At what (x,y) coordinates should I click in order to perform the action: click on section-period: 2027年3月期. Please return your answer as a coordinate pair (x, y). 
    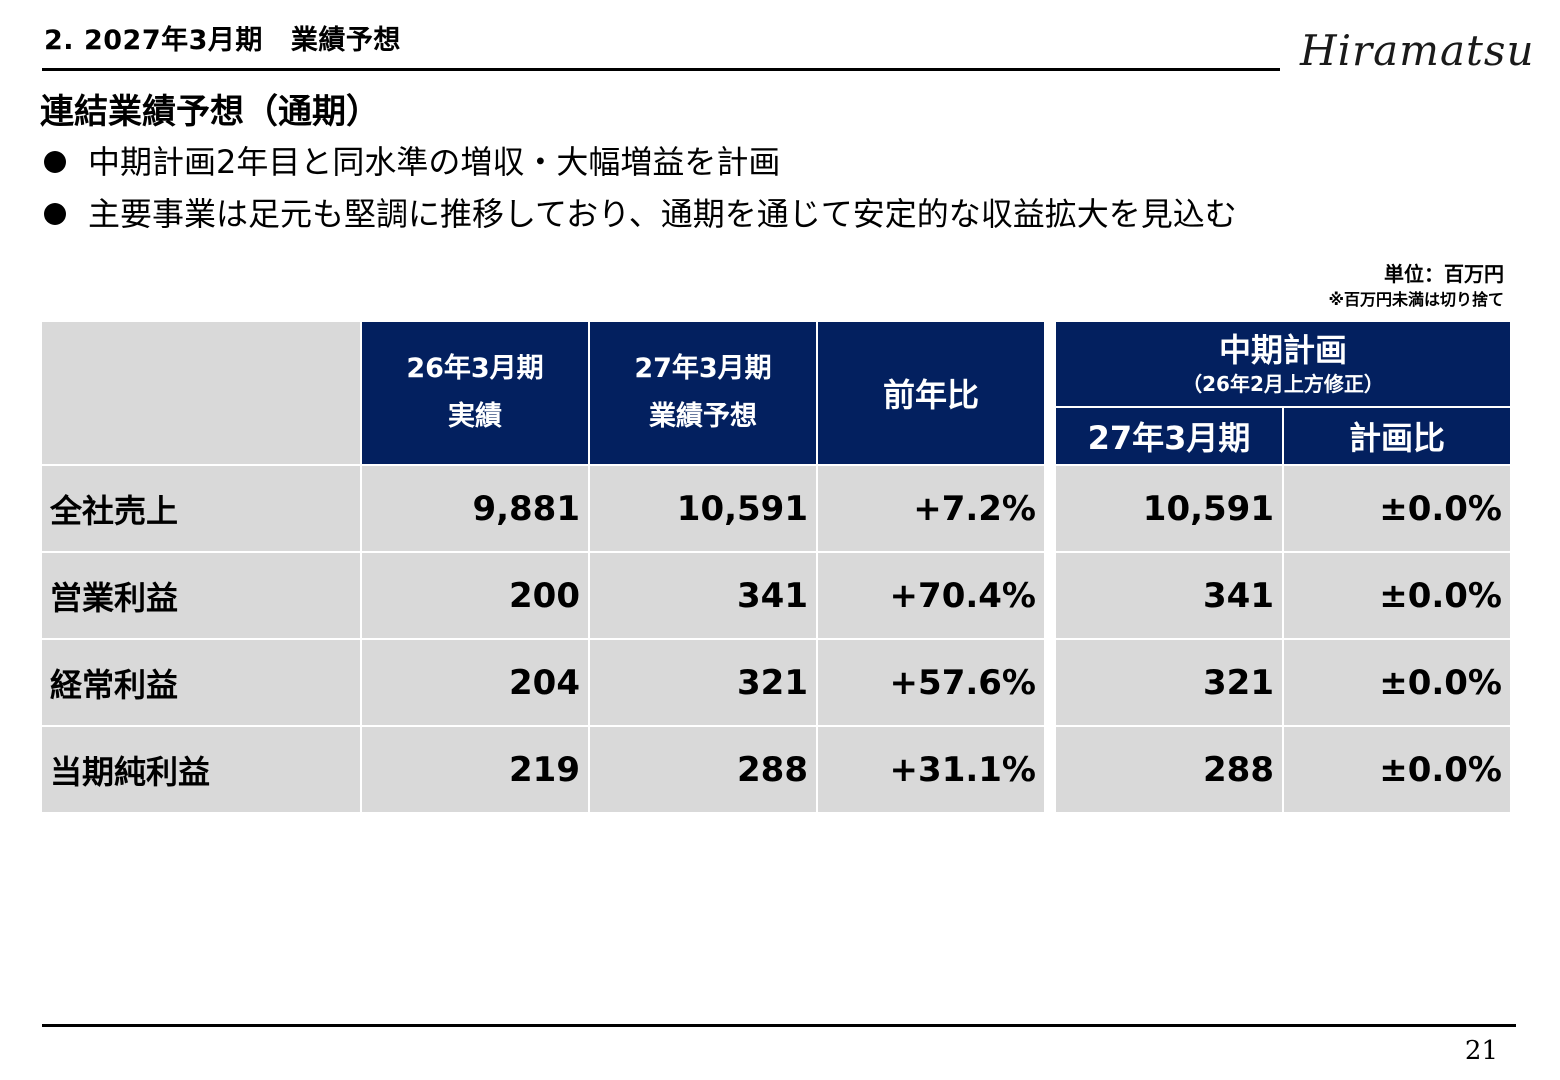
    Looking at the image, I should click on (173, 40).